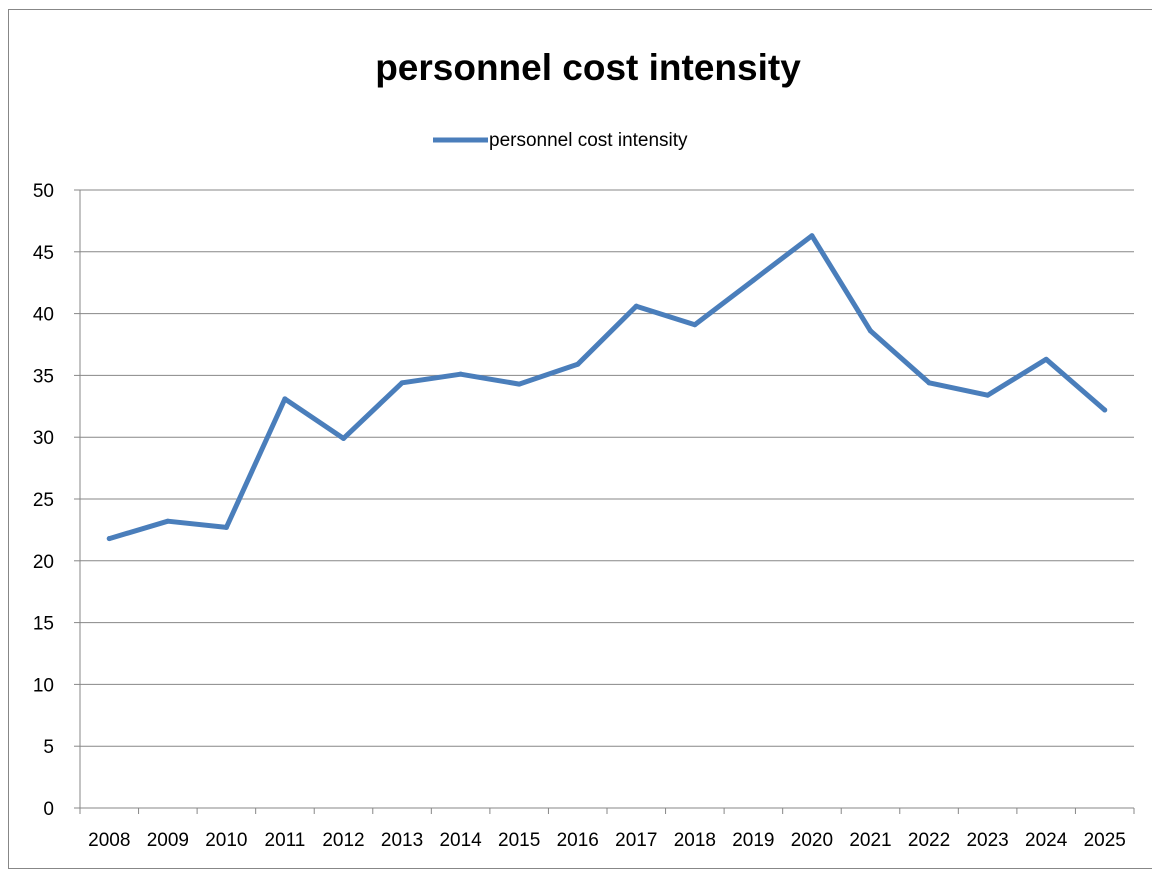 Image resolution: width=1152 pixels, height=869 pixels. What do you see at coordinates (695, 840) in the screenshot?
I see `x-tick-label: 2018` at bounding box center [695, 840].